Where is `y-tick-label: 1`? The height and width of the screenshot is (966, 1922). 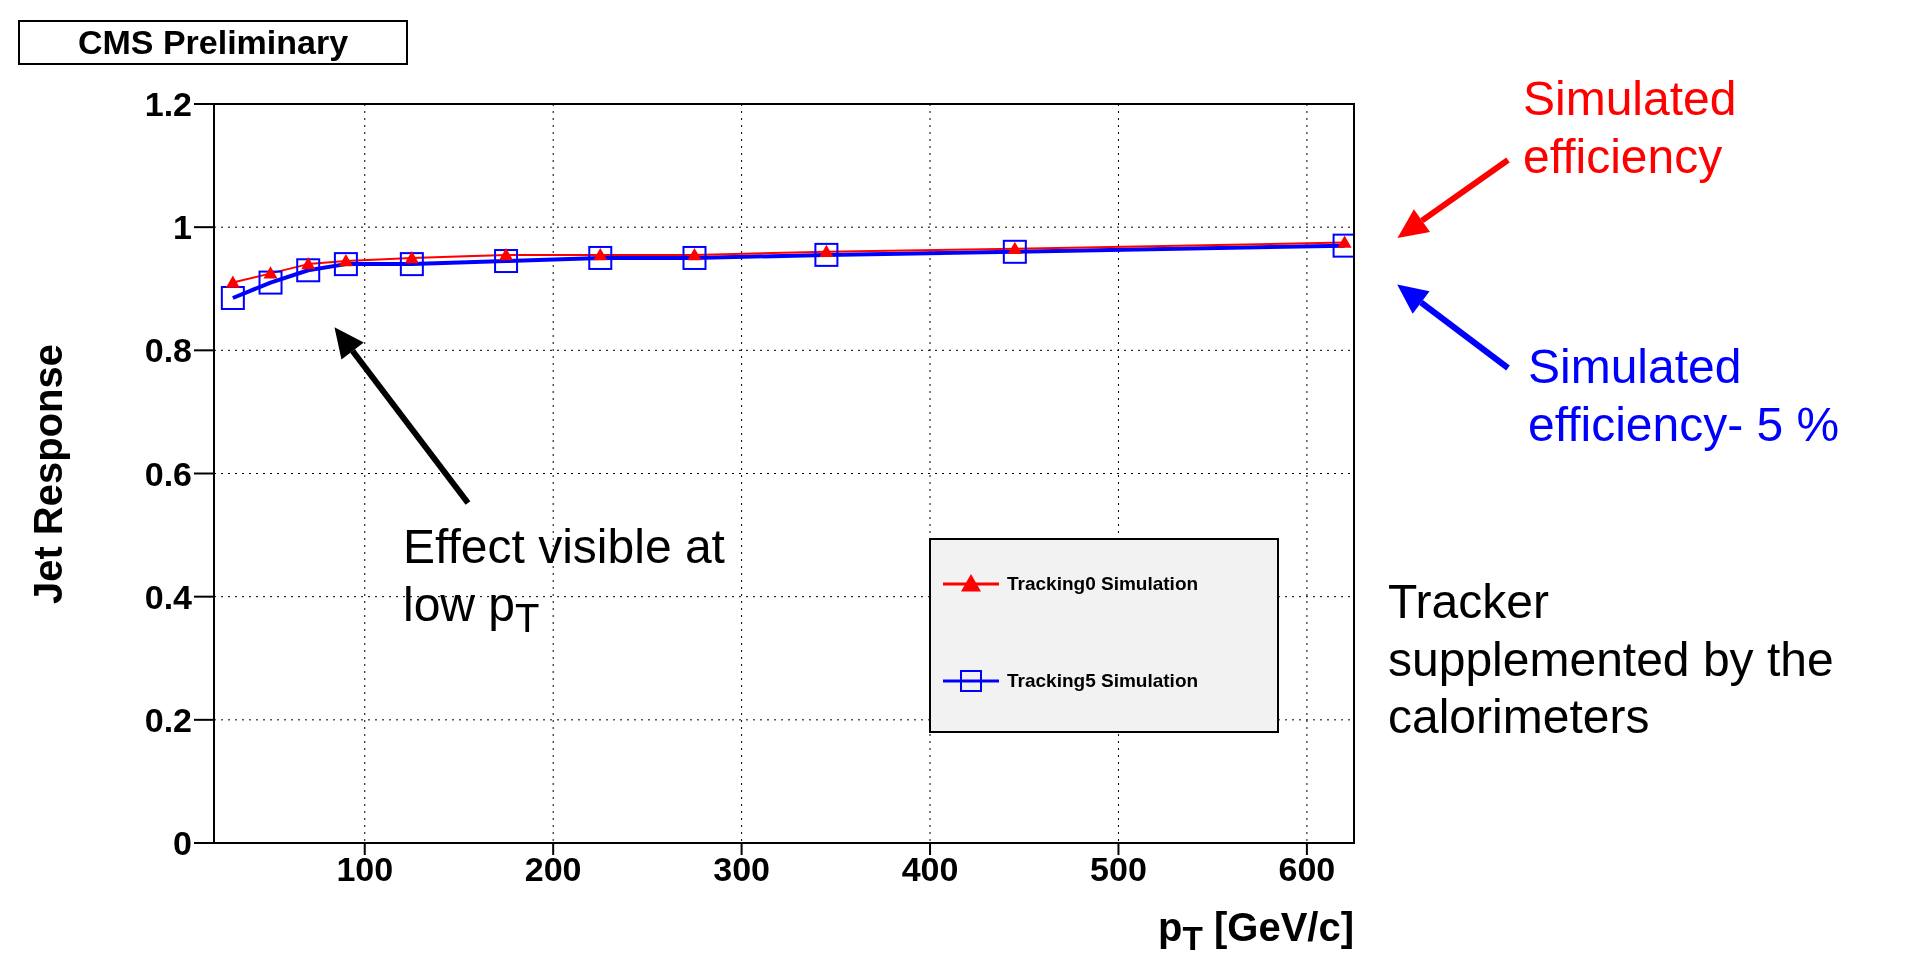
y-tick-label: 1 is located at coordinates (182, 227).